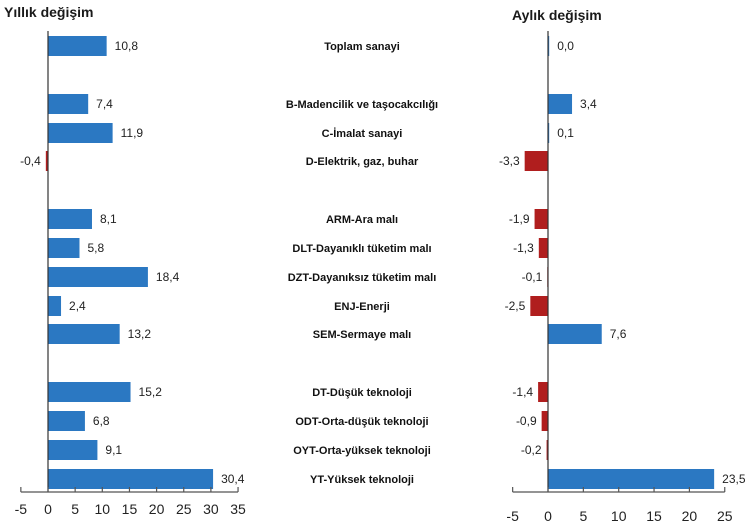 This screenshot has height=525, width=750. I want to click on left-bar-value-label: 18,4, so click(168, 277).